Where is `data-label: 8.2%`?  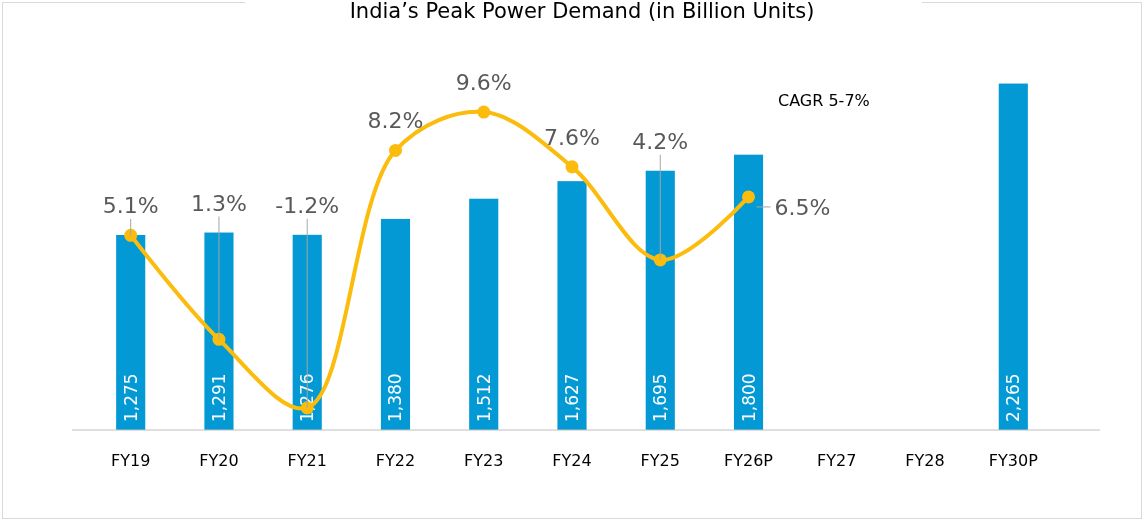
data-label: 8.2% is located at coordinates (395, 121).